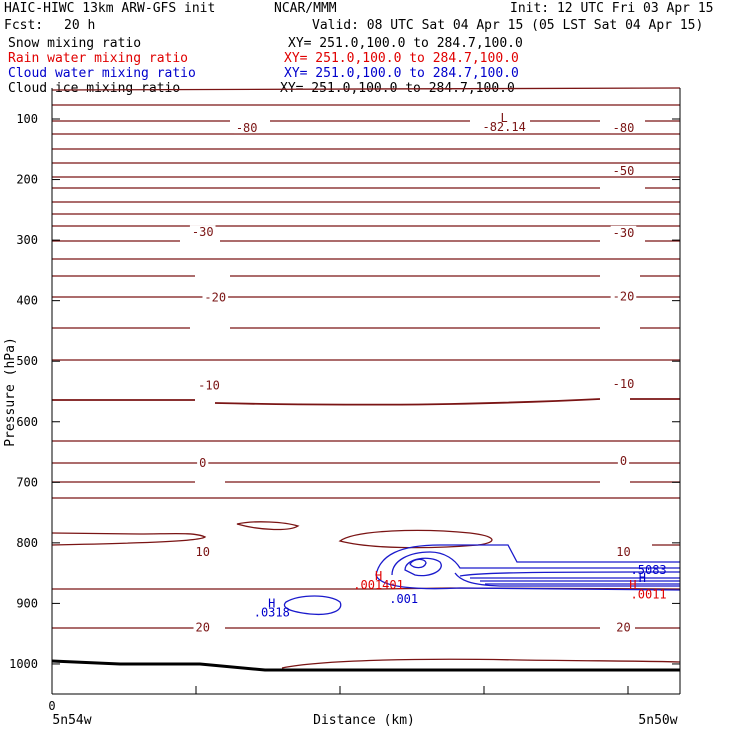  I want to click on y-tick-label: 100, so click(27, 119).